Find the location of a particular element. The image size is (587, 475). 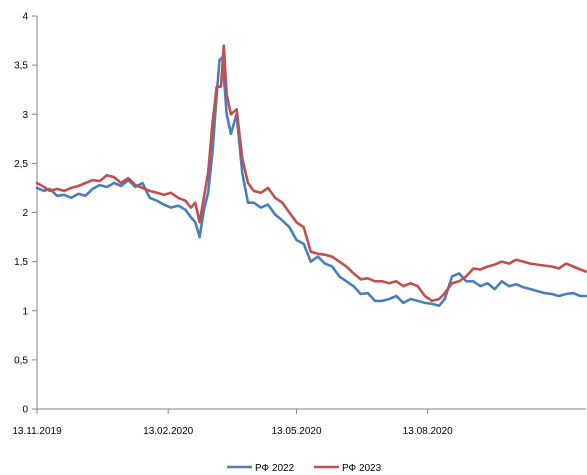

y-tick-label: 3,5 is located at coordinates (21, 66).